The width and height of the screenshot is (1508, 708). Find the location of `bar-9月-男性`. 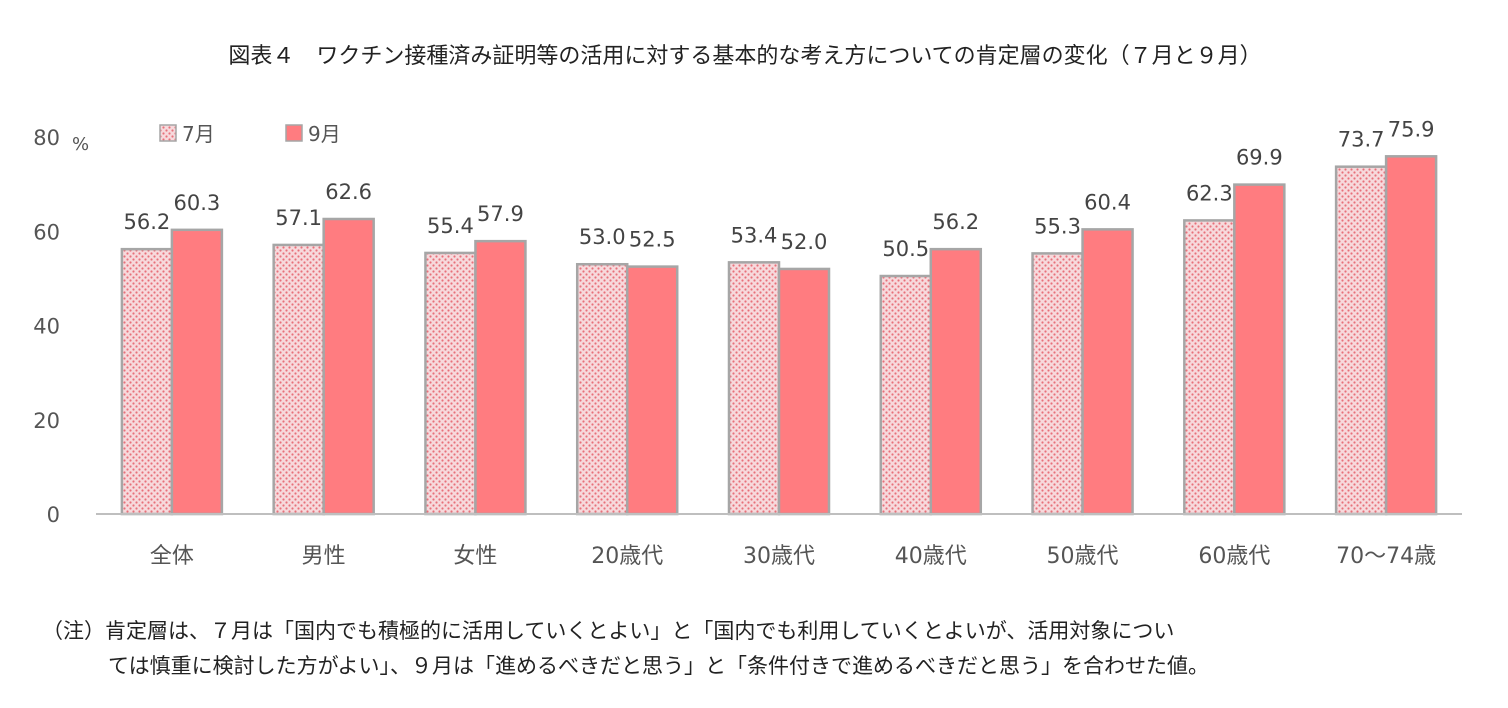

bar-9月-男性 is located at coordinates (348, 366).